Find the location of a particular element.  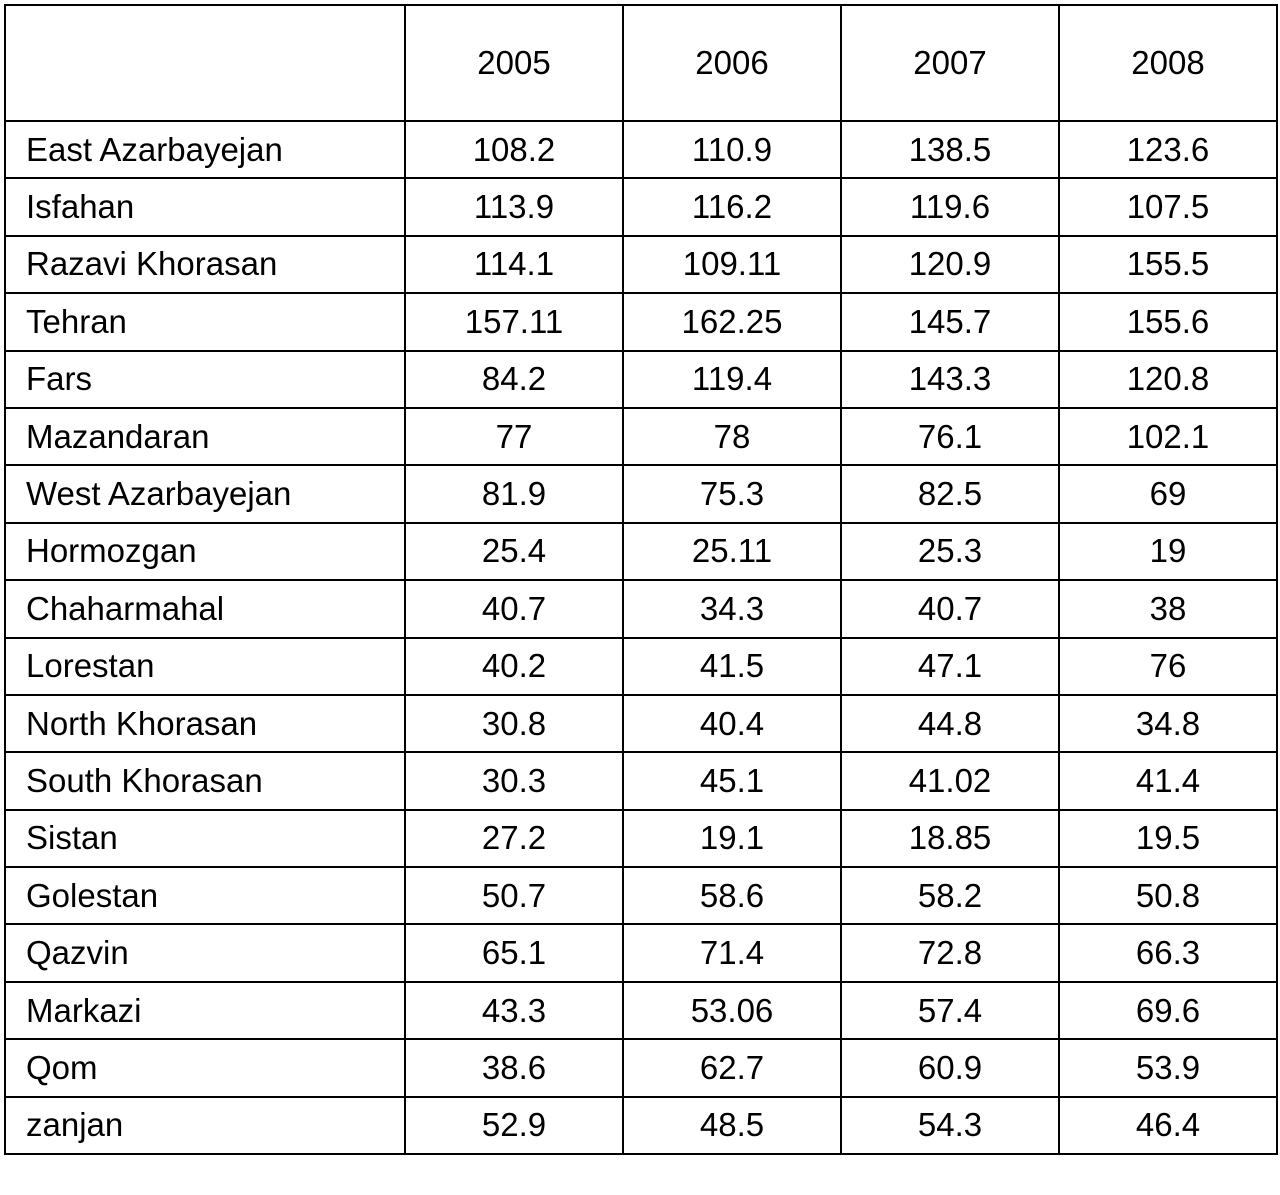

value-cell: 53.06 is located at coordinates (732, 1010).